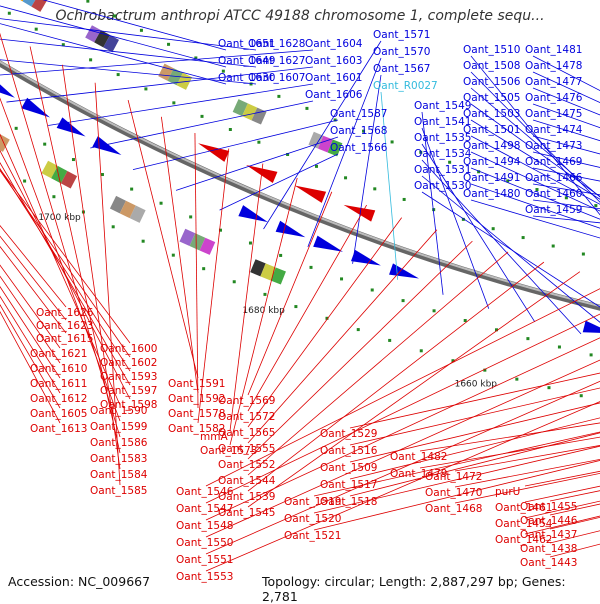 Image resolution: width=600 pixels, height=604 pixels. I want to click on plus-gene-label: Oant_1603, so click(333, 61).